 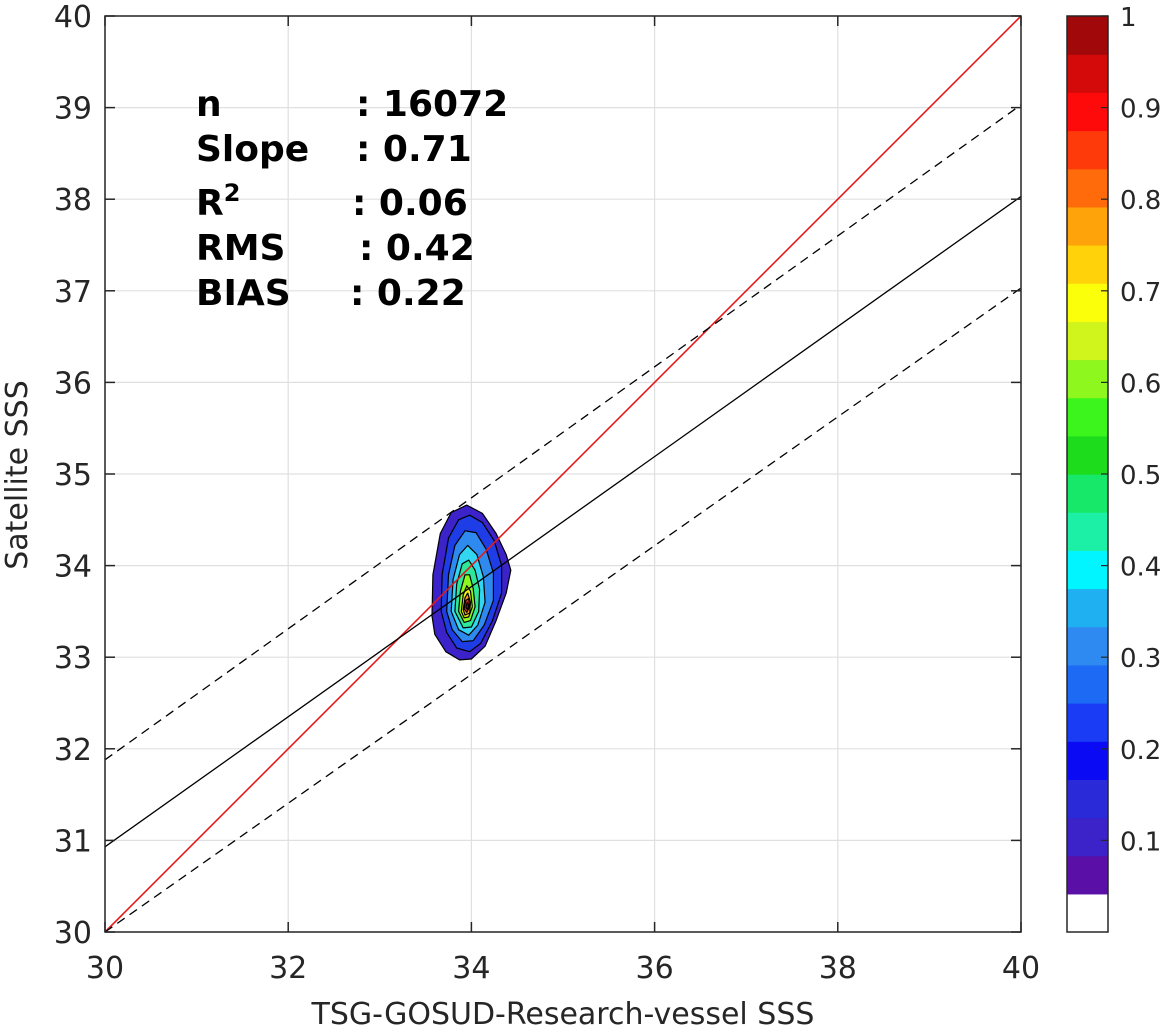 What do you see at coordinates (408, 293) in the screenshot?
I see `stat-bias-value: : 0.22` at bounding box center [408, 293].